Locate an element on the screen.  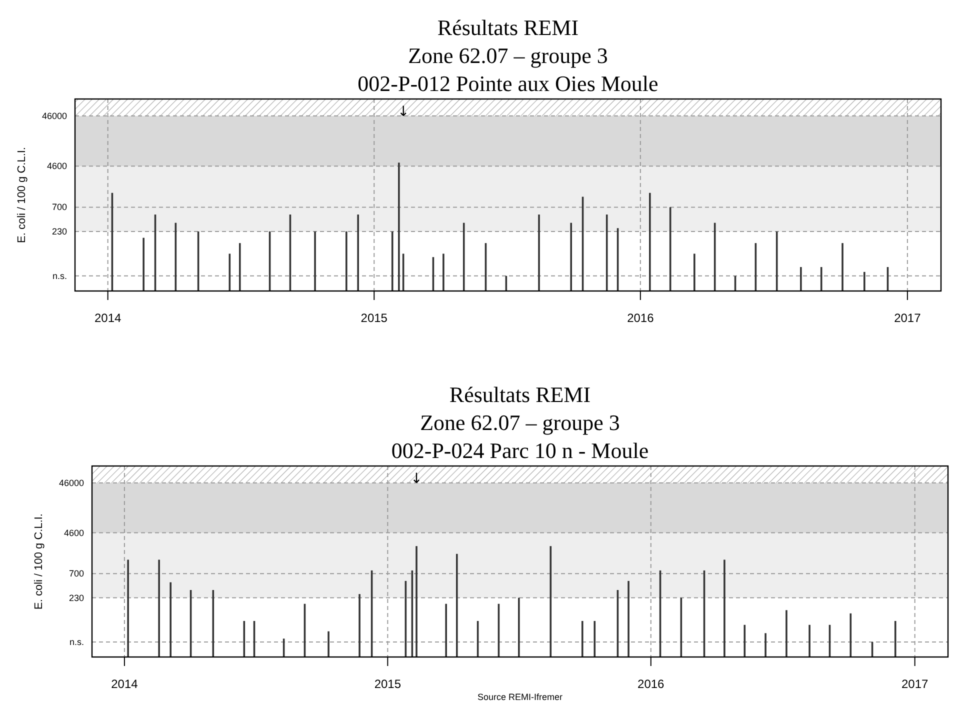
source-note: Source REMI-Ifremer is located at coordinates (520, 697).